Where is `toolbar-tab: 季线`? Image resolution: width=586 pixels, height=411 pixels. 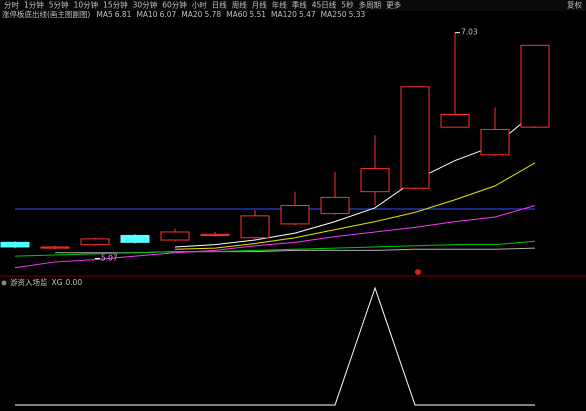 toolbar-tab: 季线 is located at coordinates (299, 5).